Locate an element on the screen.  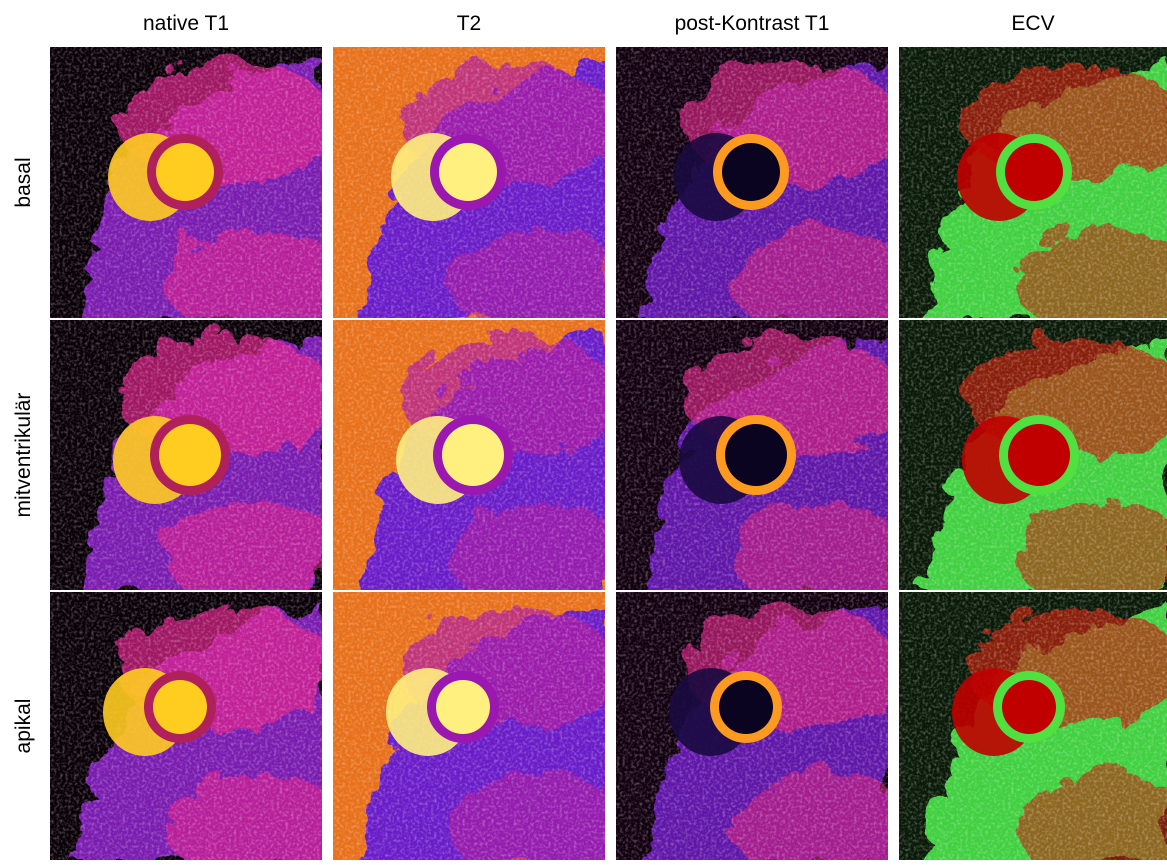
row-label: apikal is located at coordinates (23, 726).